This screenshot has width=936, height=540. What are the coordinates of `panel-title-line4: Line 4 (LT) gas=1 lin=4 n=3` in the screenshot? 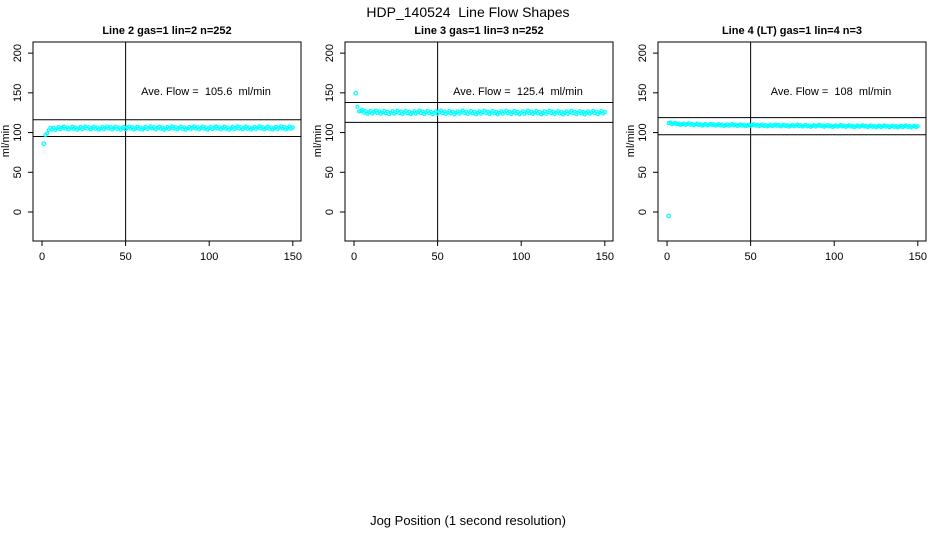 It's located at (792, 31).